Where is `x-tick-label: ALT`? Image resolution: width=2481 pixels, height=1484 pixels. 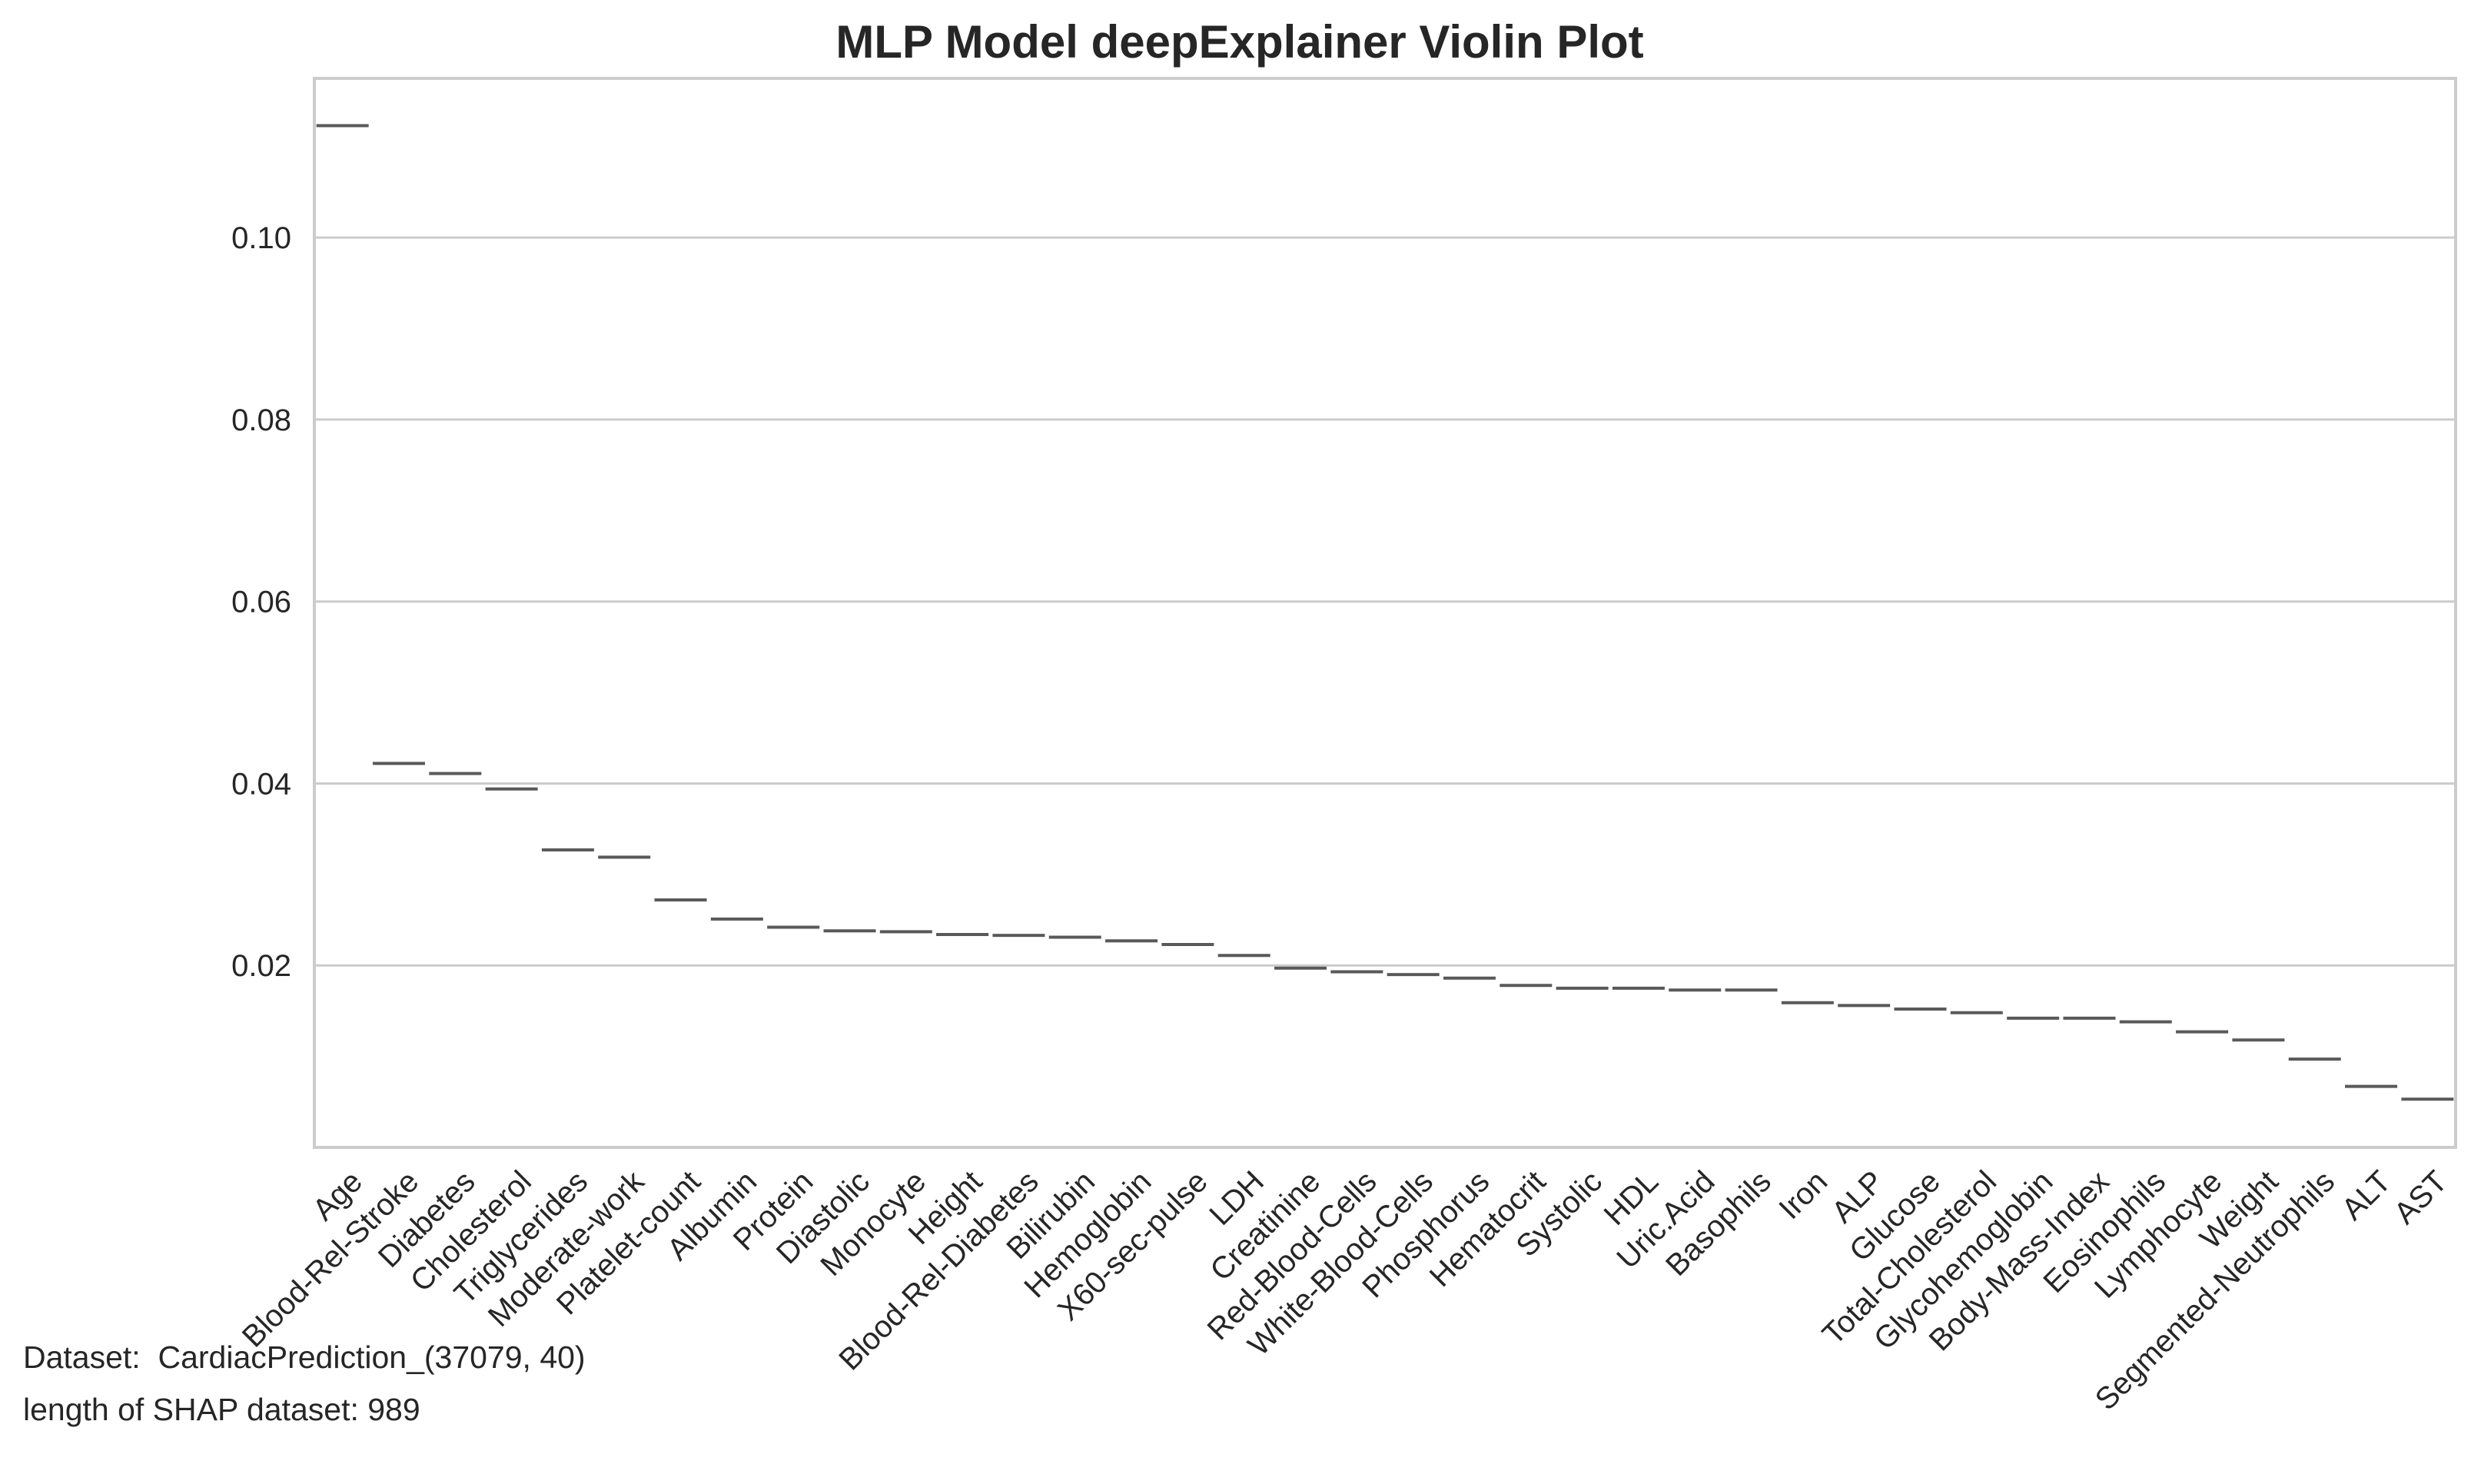
x-tick-label: ALT is located at coordinates (2367, 1195).